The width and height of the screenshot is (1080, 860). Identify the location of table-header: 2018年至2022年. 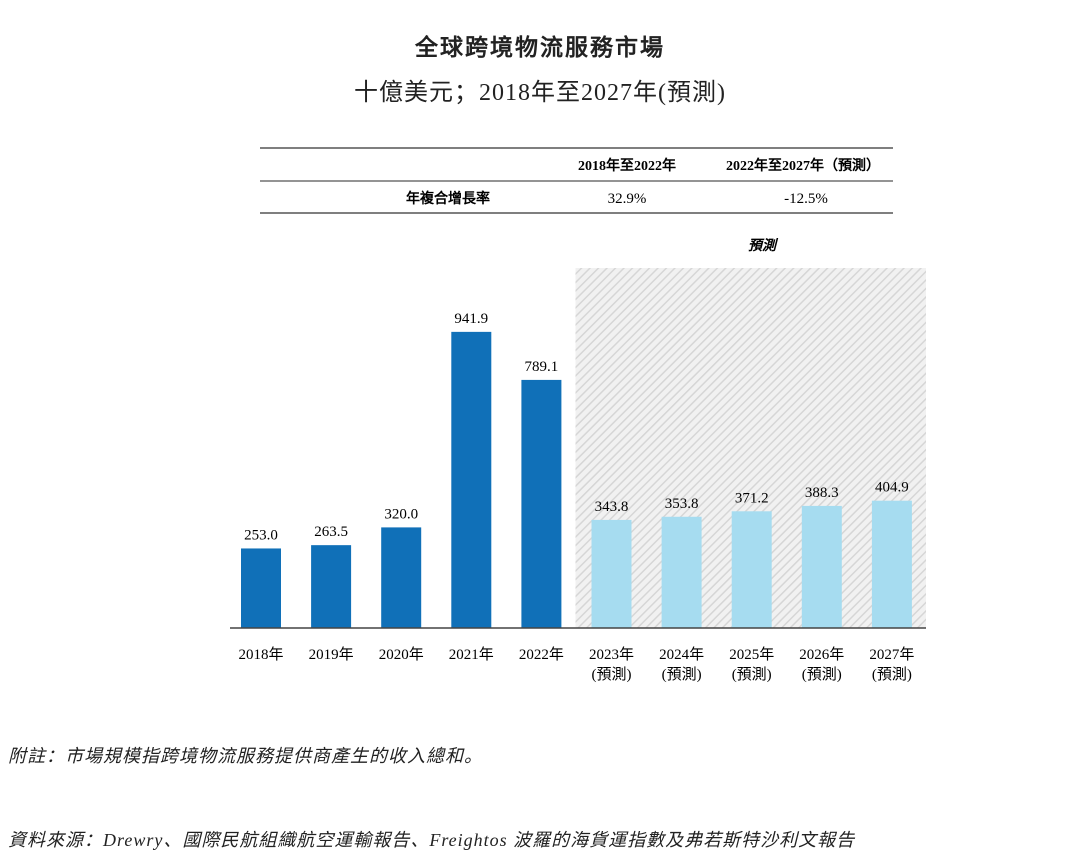
(627, 165).